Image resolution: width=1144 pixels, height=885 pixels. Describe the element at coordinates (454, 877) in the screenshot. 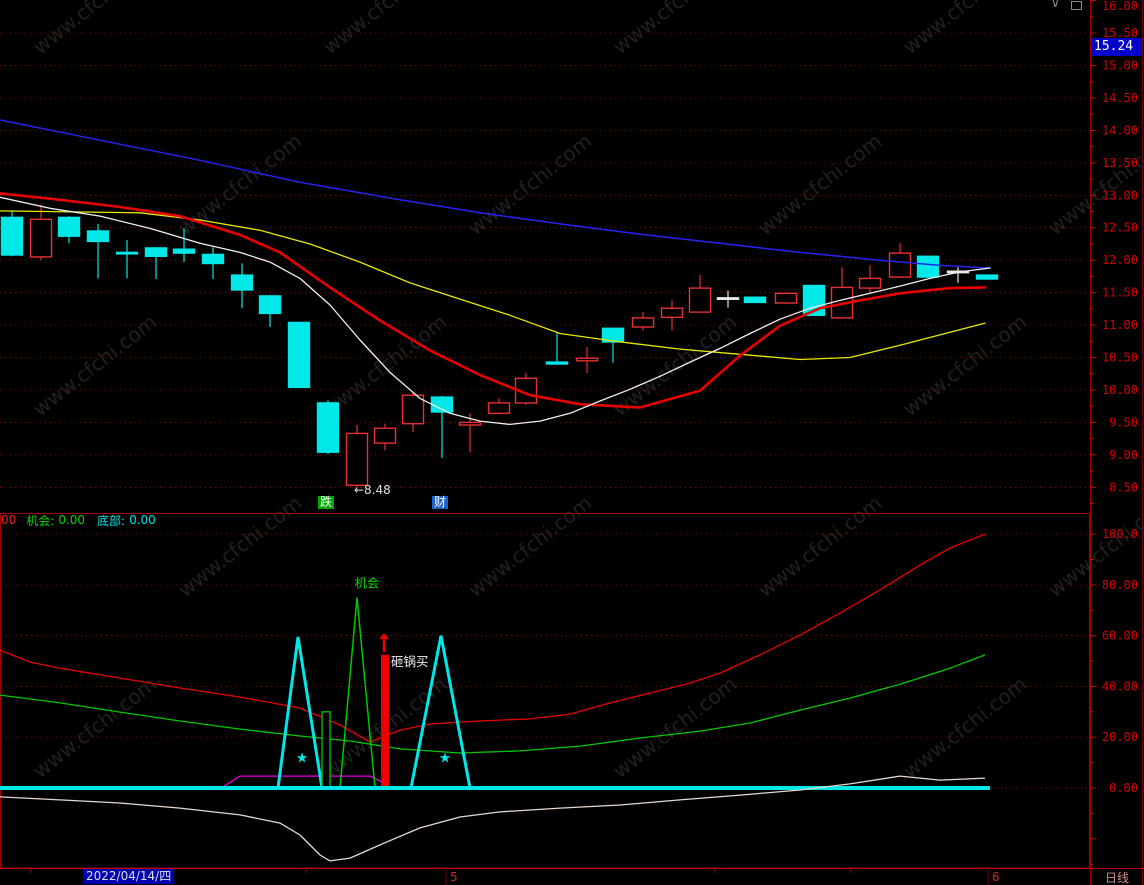

I see `month-tick-label: 5` at that location.